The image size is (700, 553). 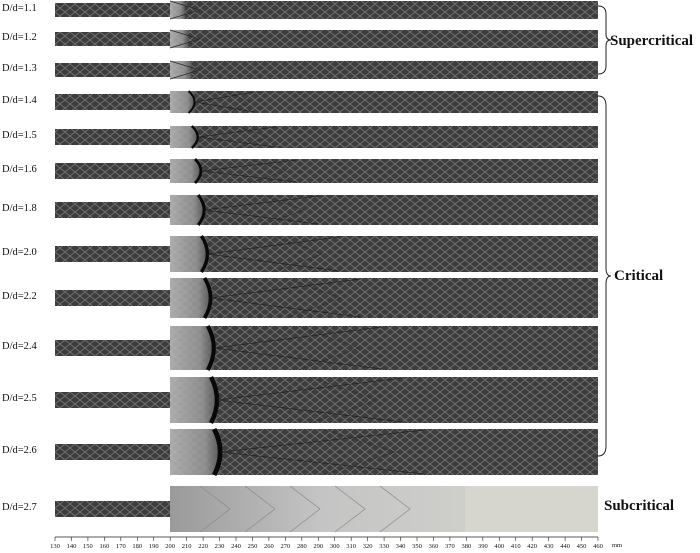 I want to click on axis-tick-label: 420, so click(x=532, y=546).